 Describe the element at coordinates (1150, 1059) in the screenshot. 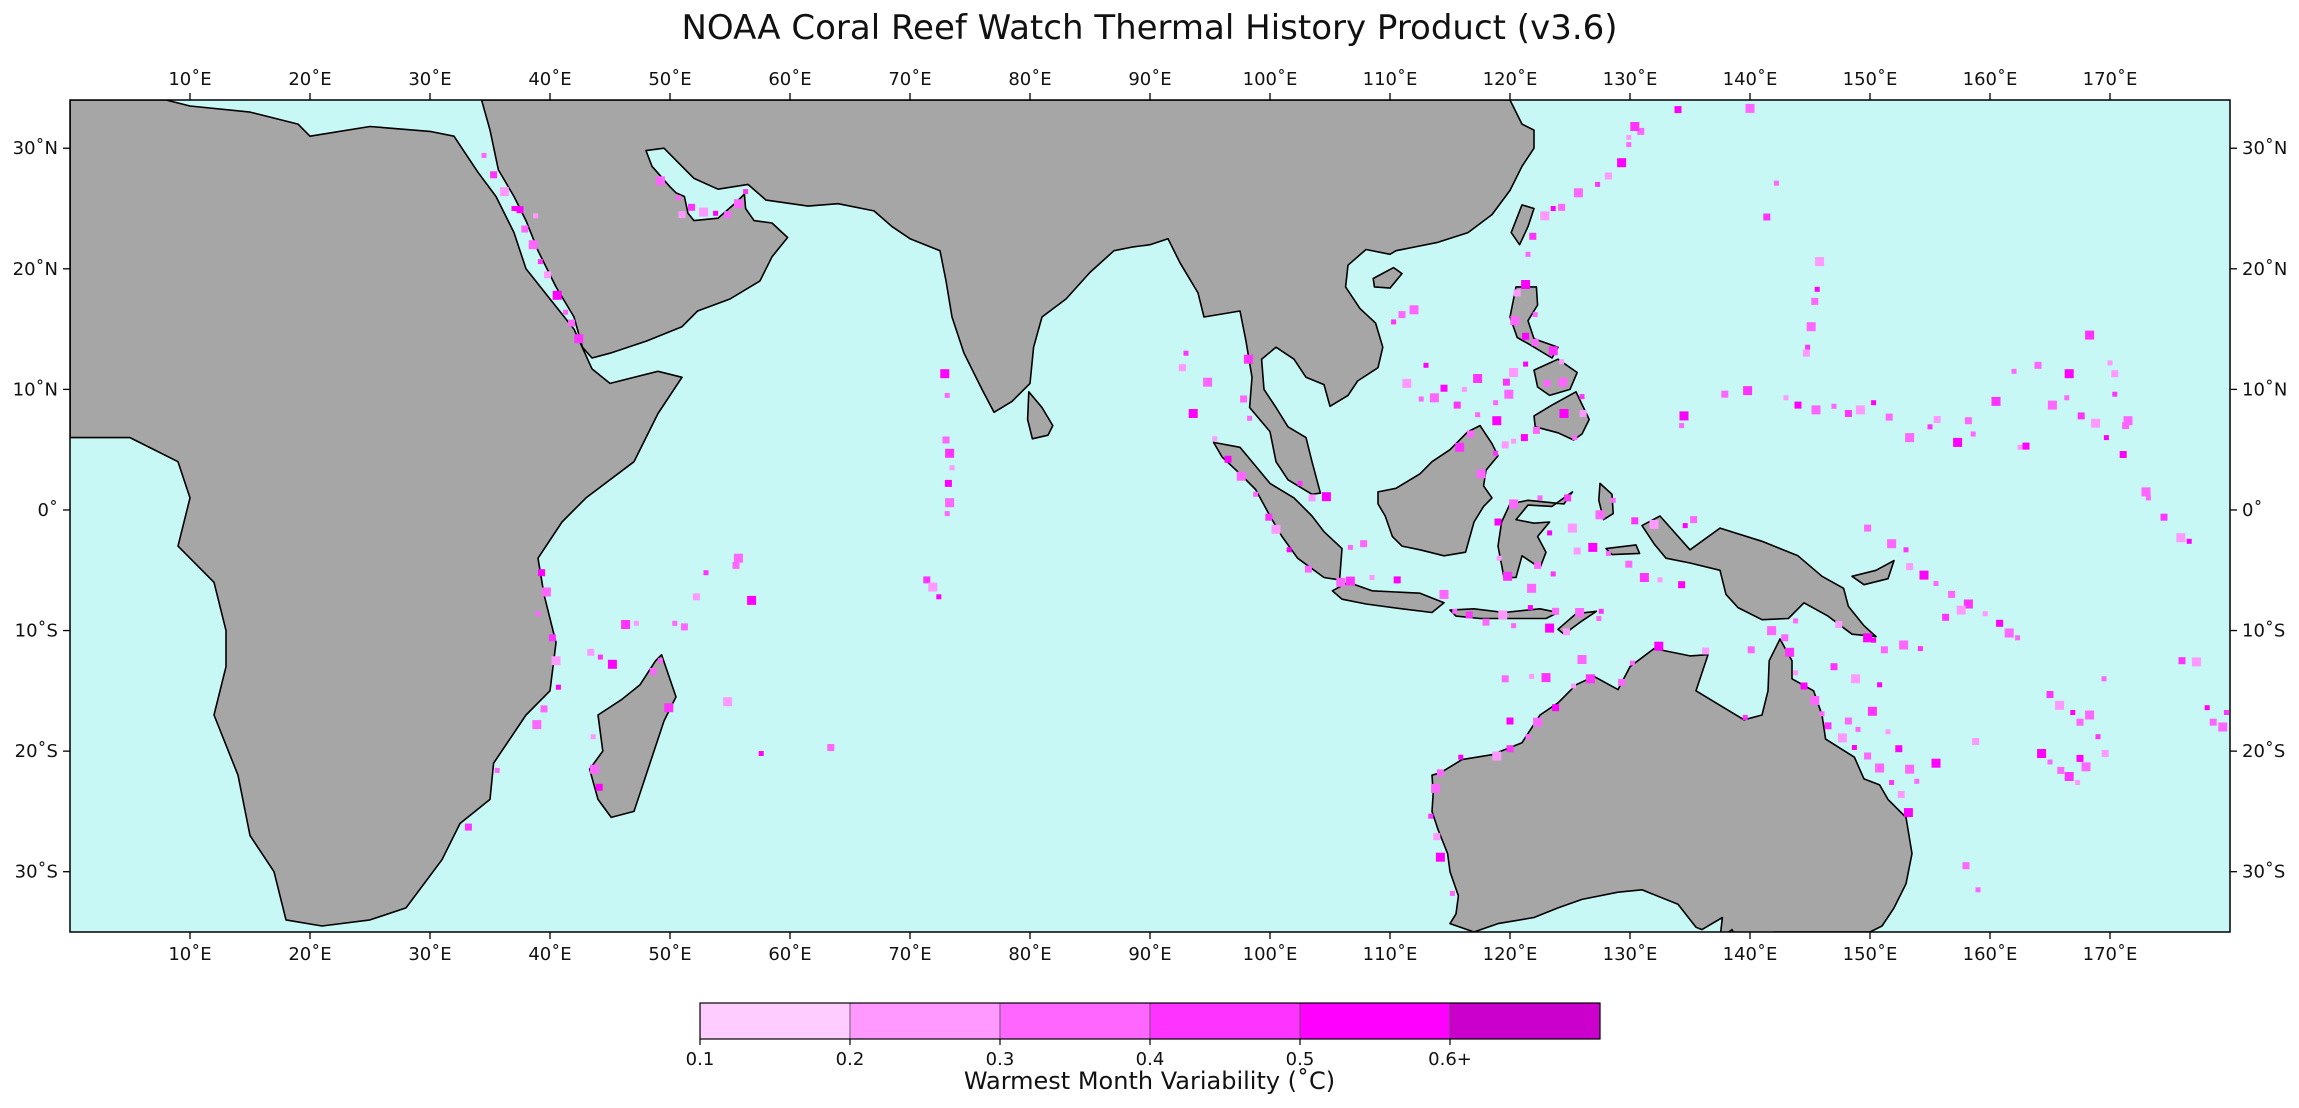

I see `colorbar-tick-label: 0.4` at that location.